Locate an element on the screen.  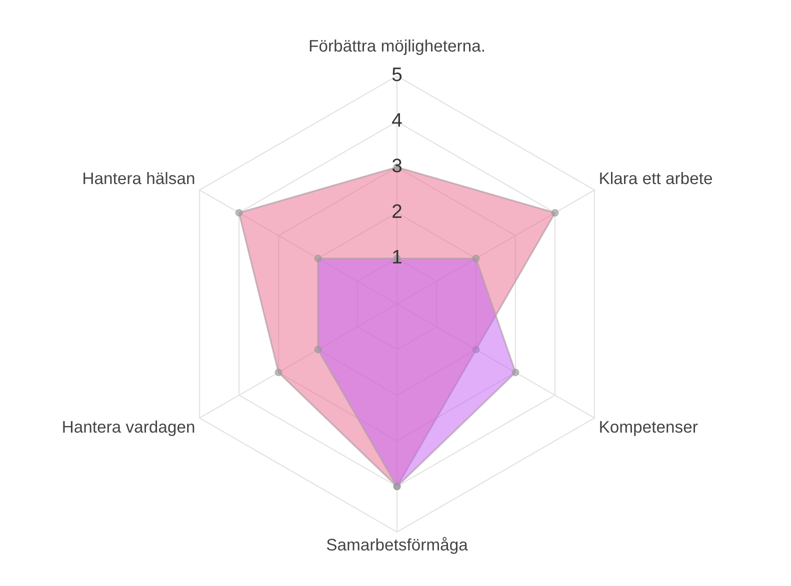
spoke-label: Hantera vardagen is located at coordinates (128, 428).